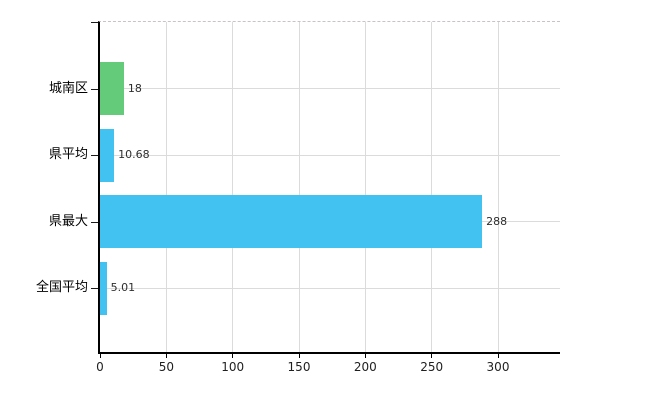 This screenshot has width=650, height=400. What do you see at coordinates (166, 367) in the screenshot?
I see `x-axis-tick-label: 50` at bounding box center [166, 367].